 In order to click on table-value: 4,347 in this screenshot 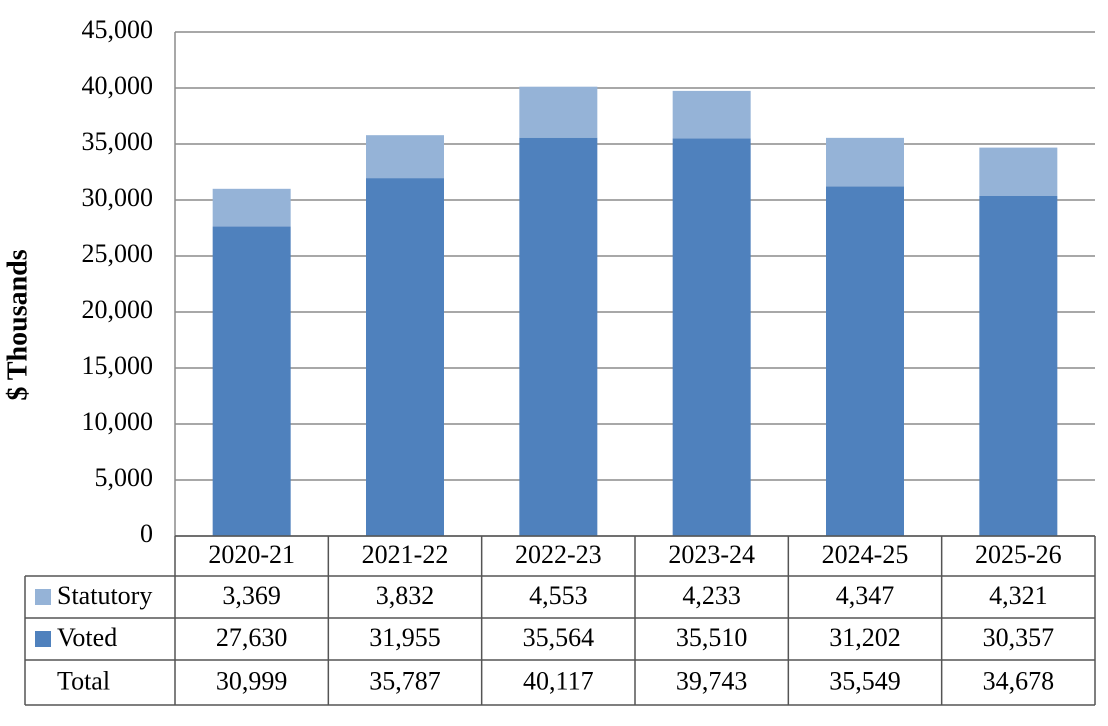, I will do `click(865, 595)`.